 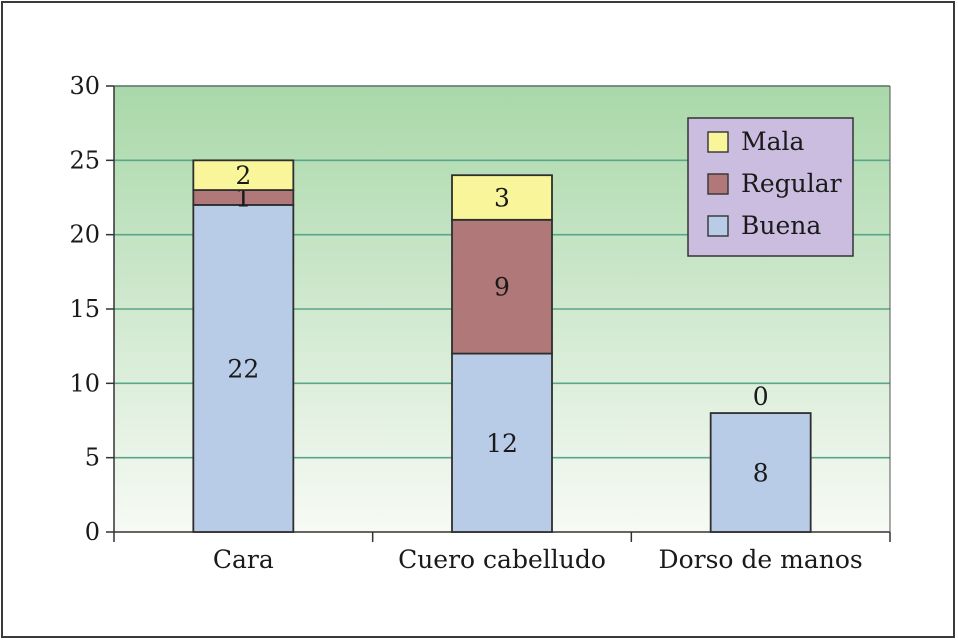 What do you see at coordinates (84, 309) in the screenshot?
I see `y-tick-label: 15` at bounding box center [84, 309].